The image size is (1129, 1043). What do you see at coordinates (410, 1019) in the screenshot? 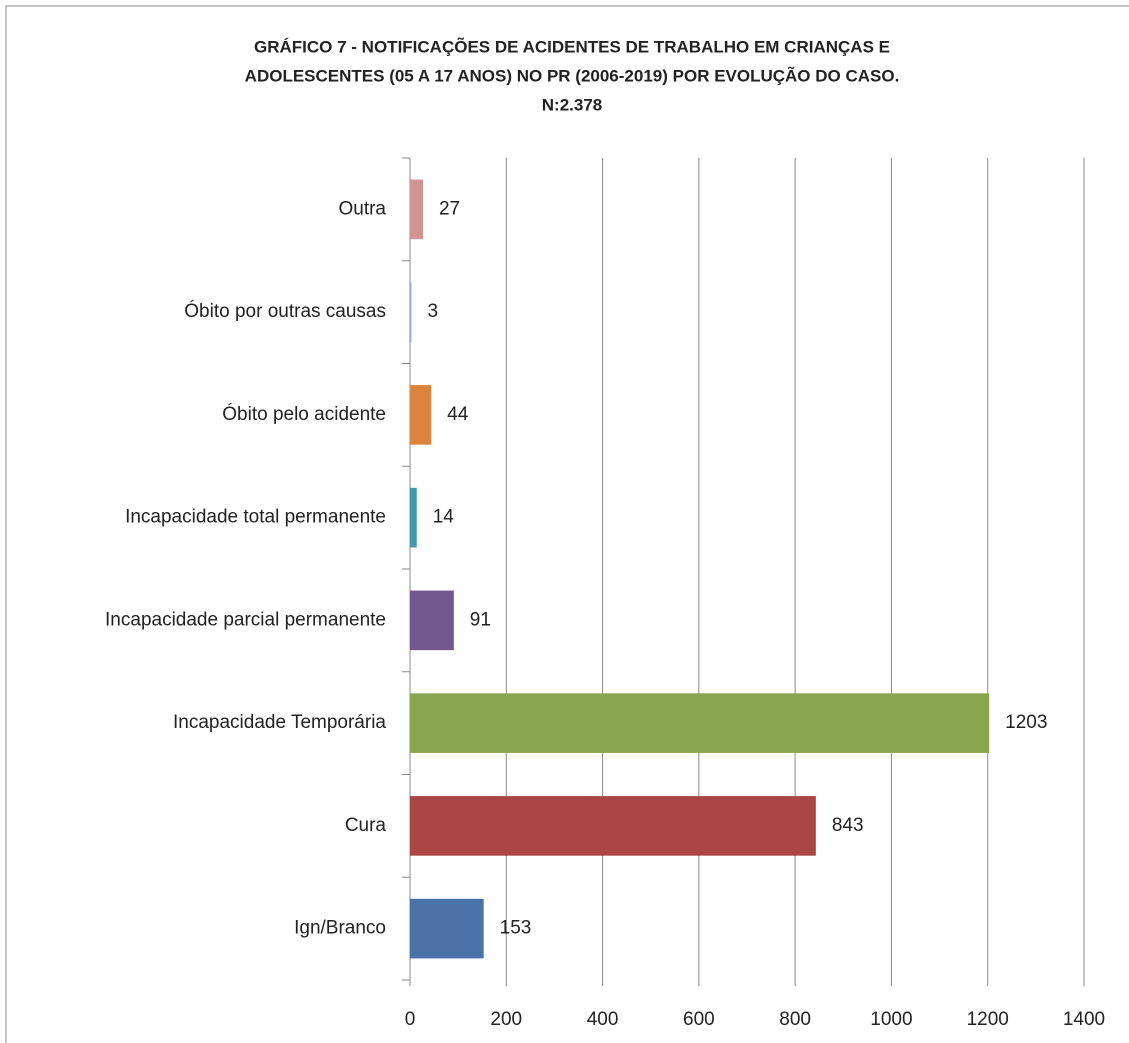
I see `x-tick-label: 0` at bounding box center [410, 1019].